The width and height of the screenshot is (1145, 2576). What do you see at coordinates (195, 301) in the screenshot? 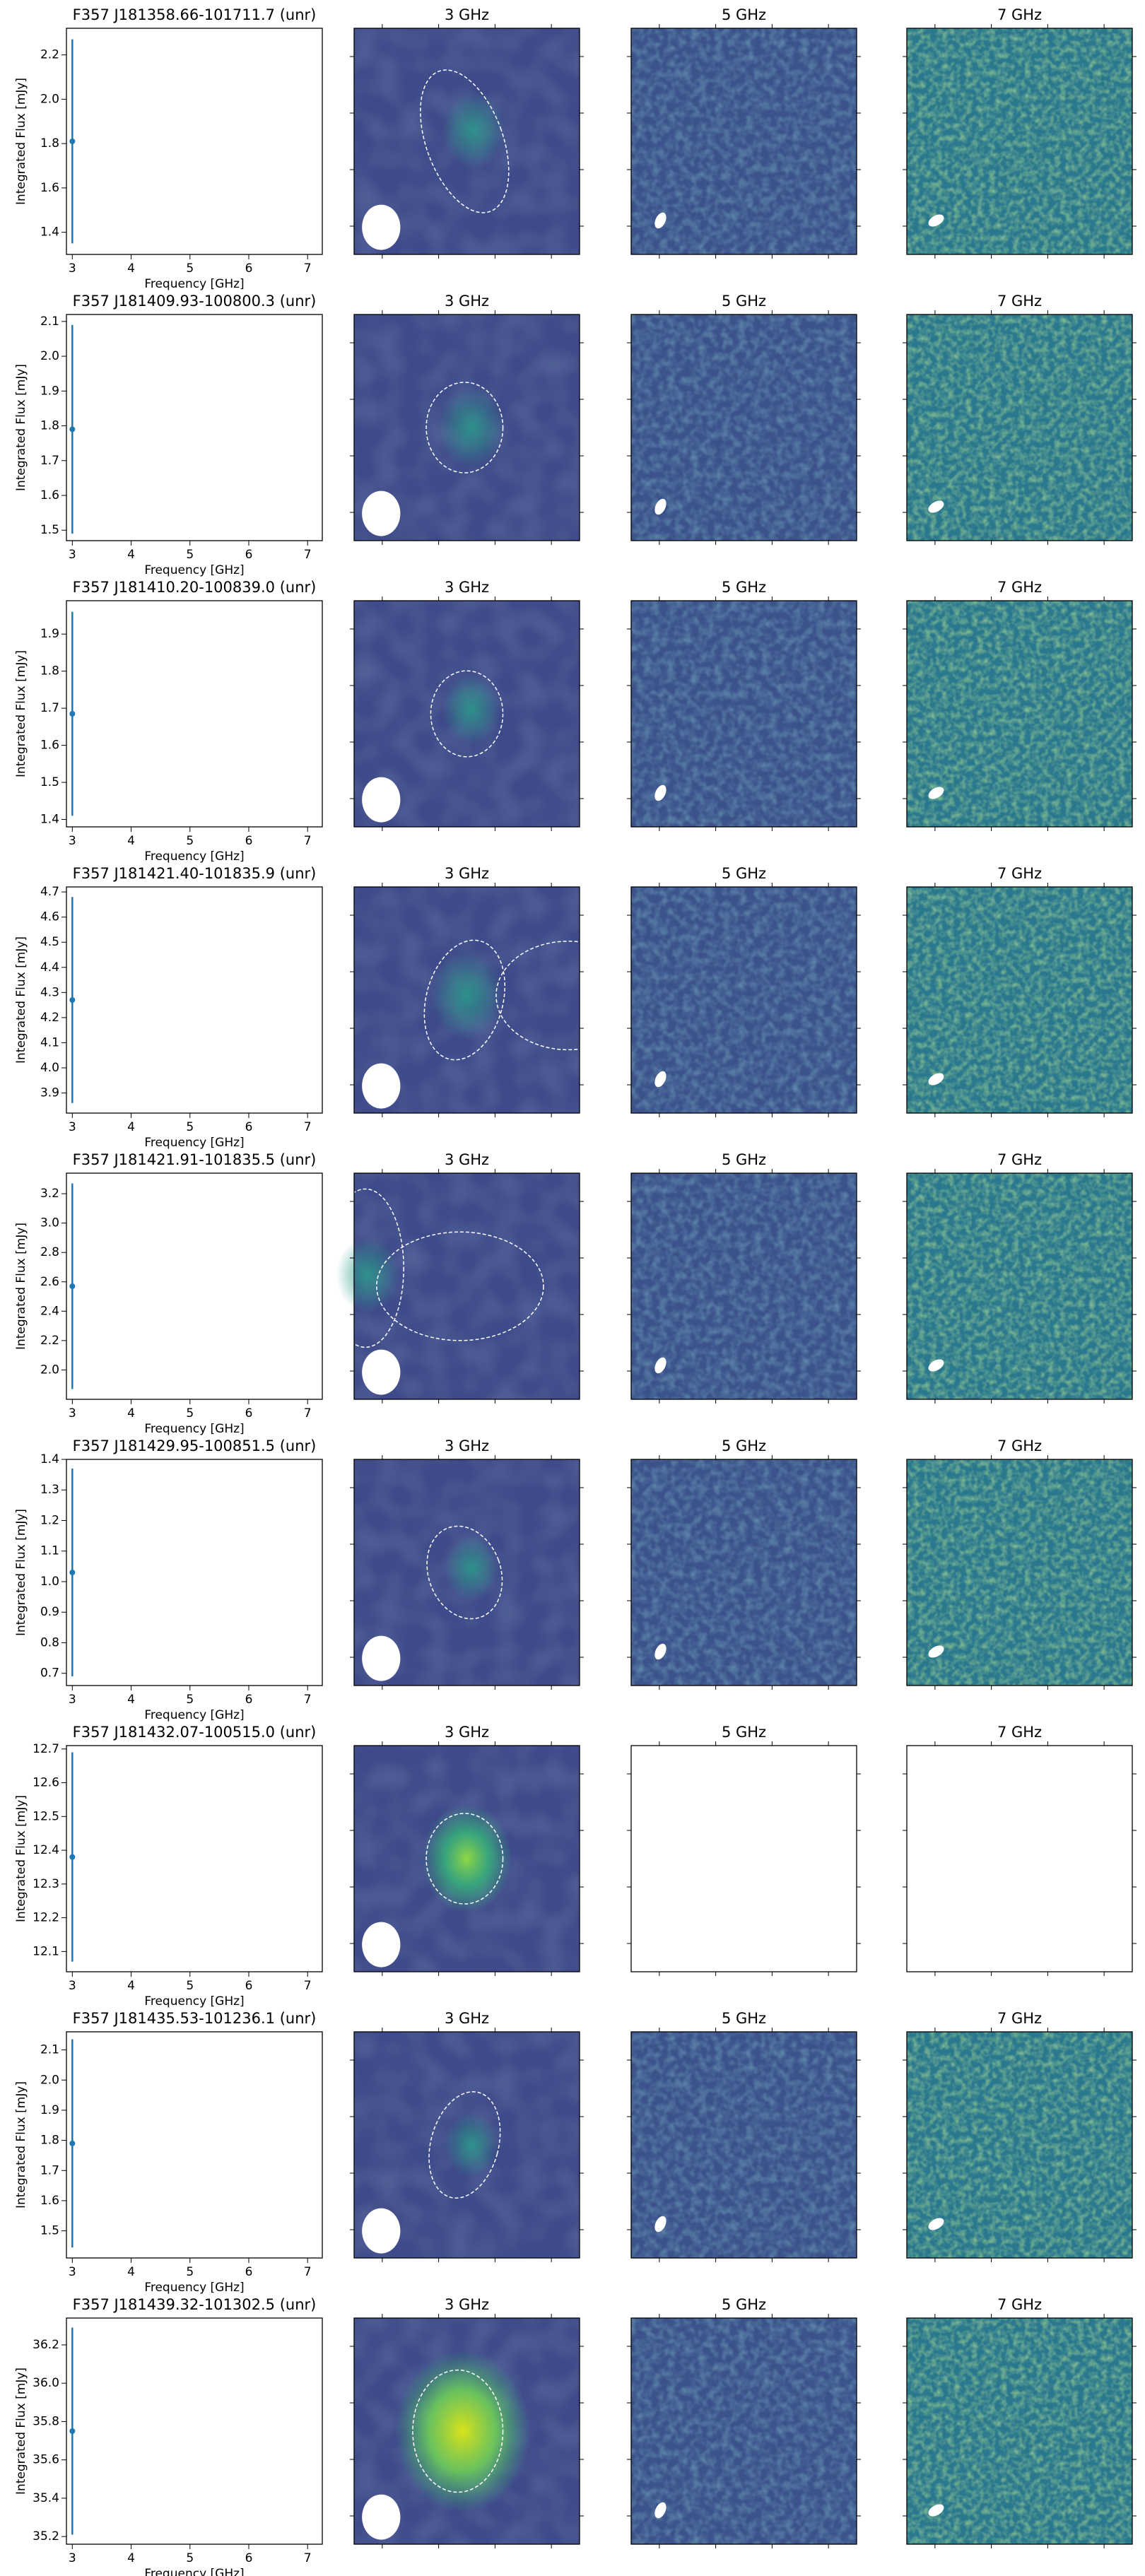
I see `plot-title: F357 J181409.93-100800.3 (unr)` at bounding box center [195, 301].